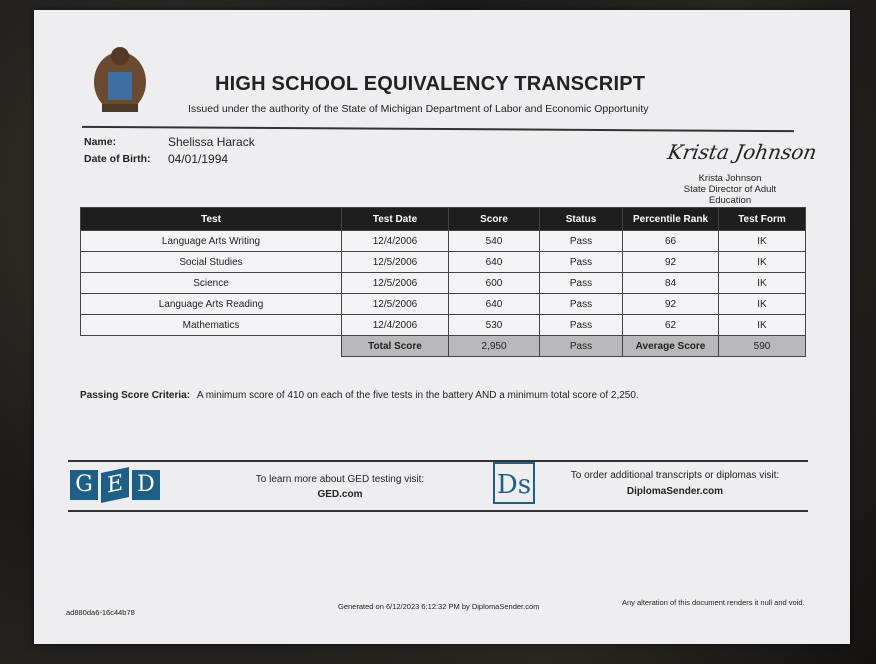  Describe the element at coordinates (581, 346) in the screenshot. I see `total-status: Pass` at that location.